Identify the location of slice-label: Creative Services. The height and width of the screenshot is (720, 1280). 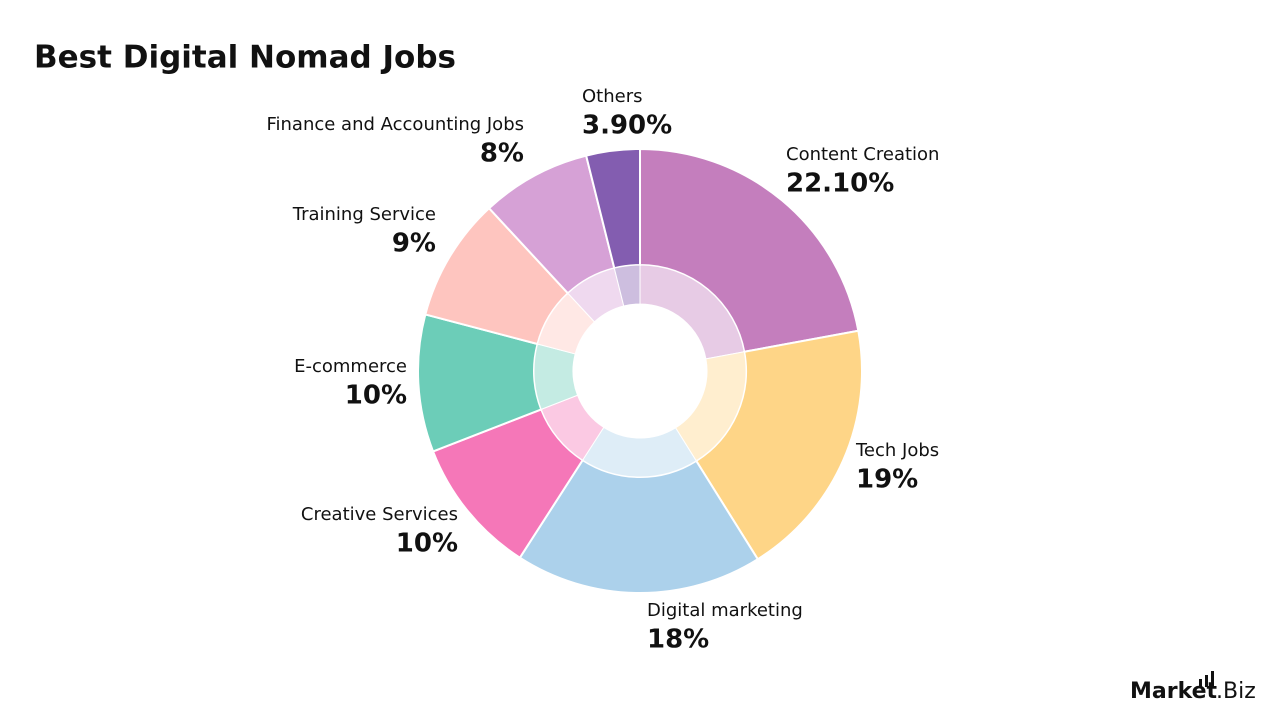
(379, 514).